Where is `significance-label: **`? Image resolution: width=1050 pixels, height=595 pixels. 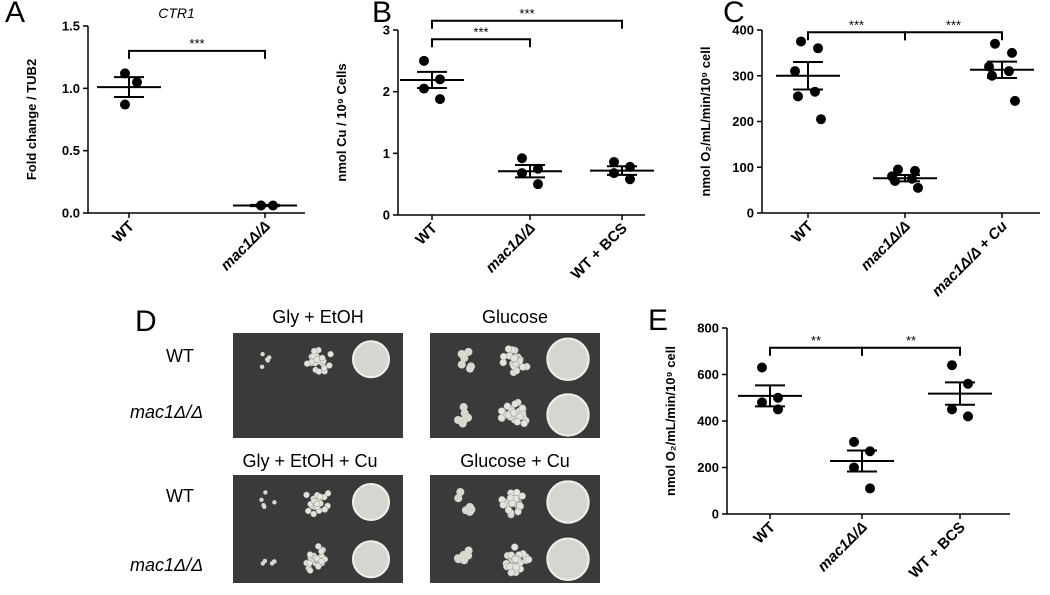 significance-label: ** is located at coordinates (816, 340).